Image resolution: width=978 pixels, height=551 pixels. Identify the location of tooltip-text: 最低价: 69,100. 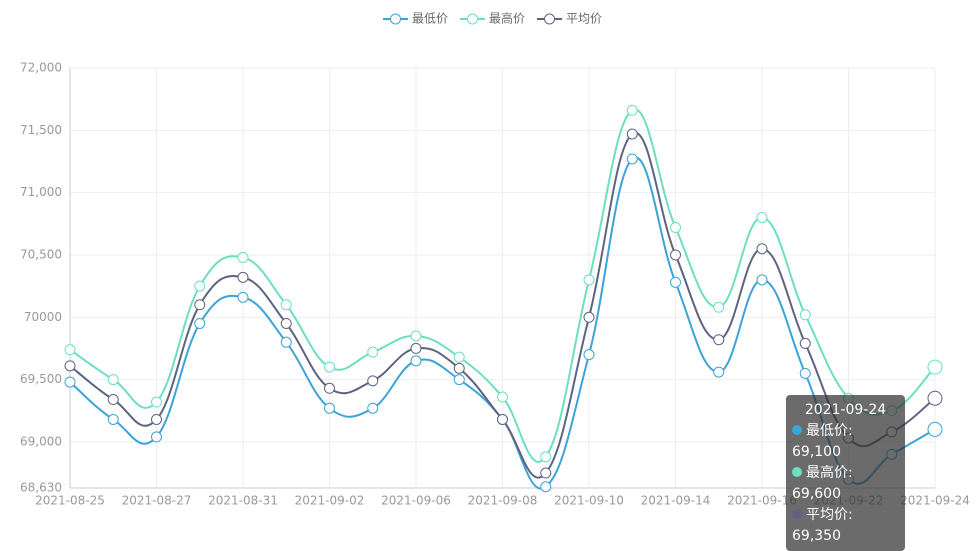
(822, 441).